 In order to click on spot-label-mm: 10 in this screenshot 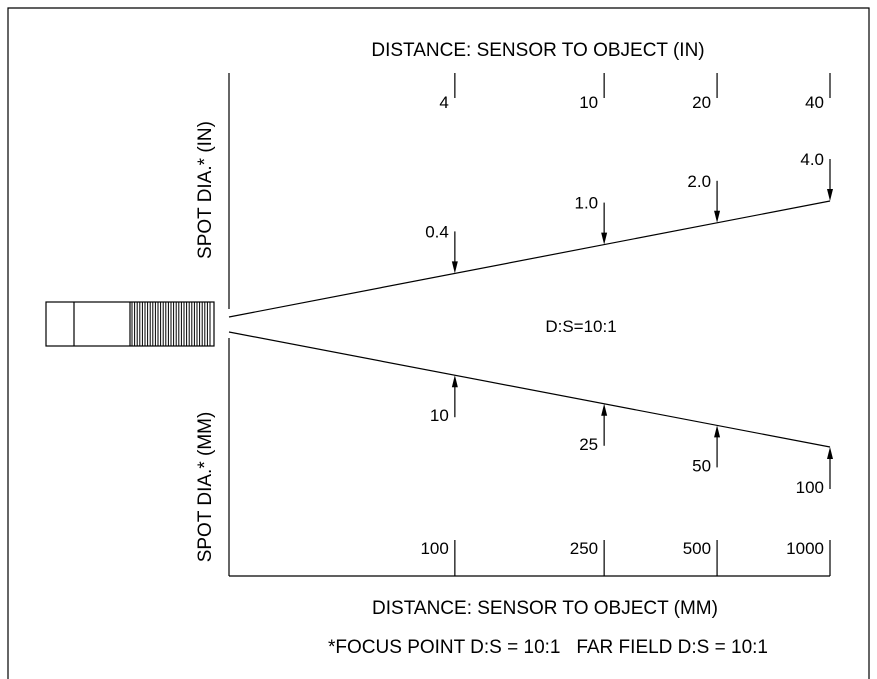, I will do `click(439, 415)`.